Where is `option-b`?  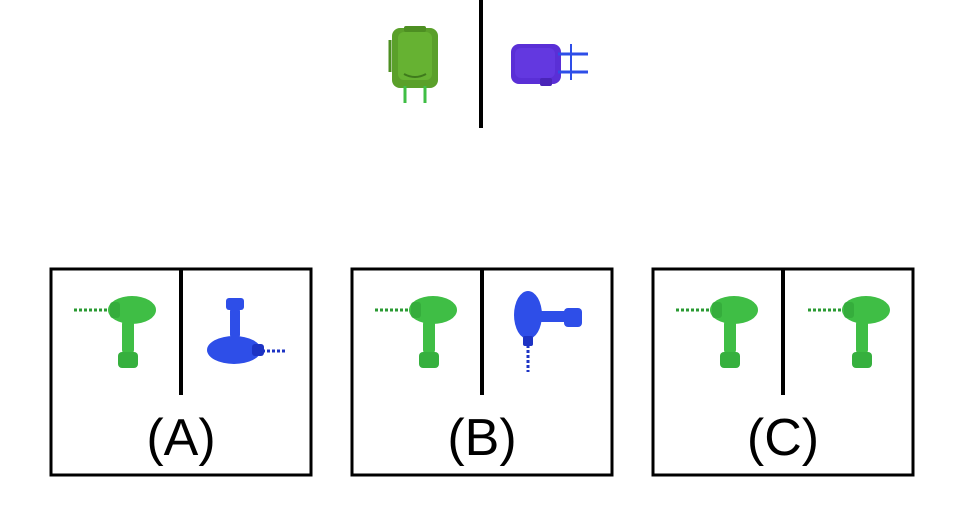 option-b is located at coordinates (482, 372).